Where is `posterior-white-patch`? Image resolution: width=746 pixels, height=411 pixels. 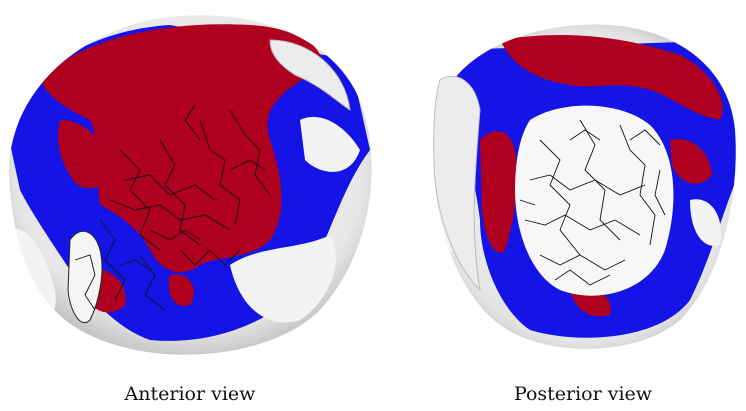
posterior-white-patch is located at coordinates (705, 222).